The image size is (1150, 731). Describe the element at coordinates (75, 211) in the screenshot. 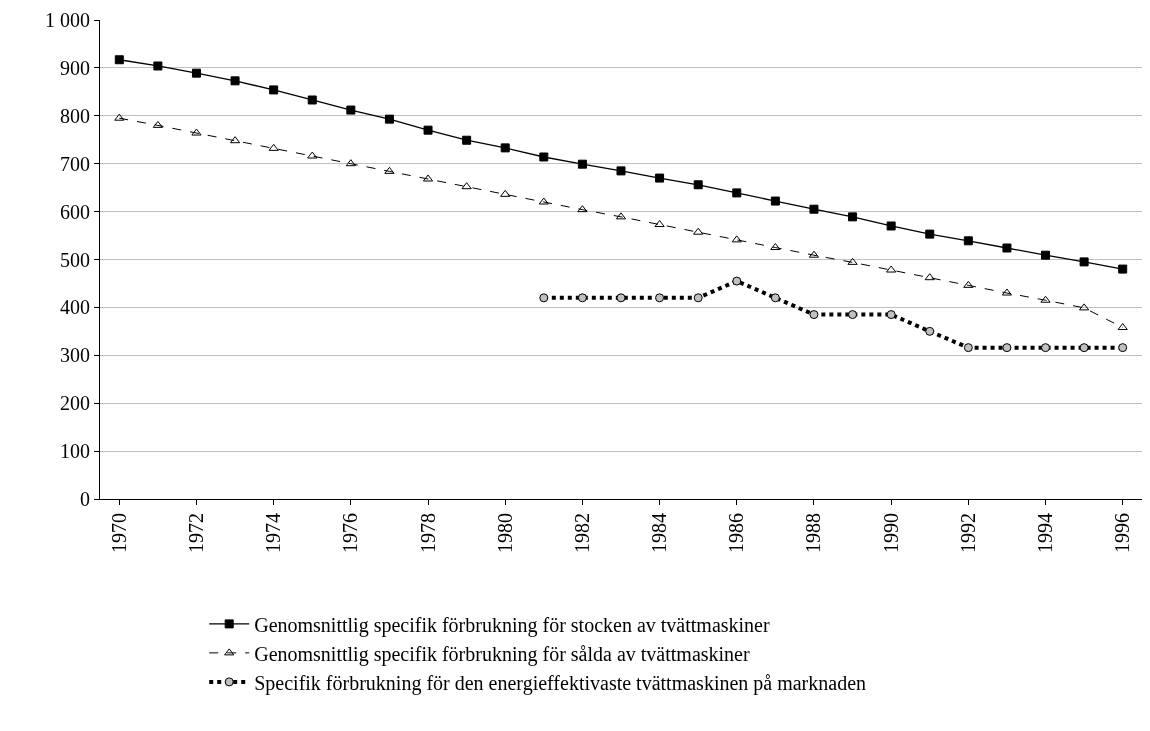

I see `y-tick-label: 600` at that location.